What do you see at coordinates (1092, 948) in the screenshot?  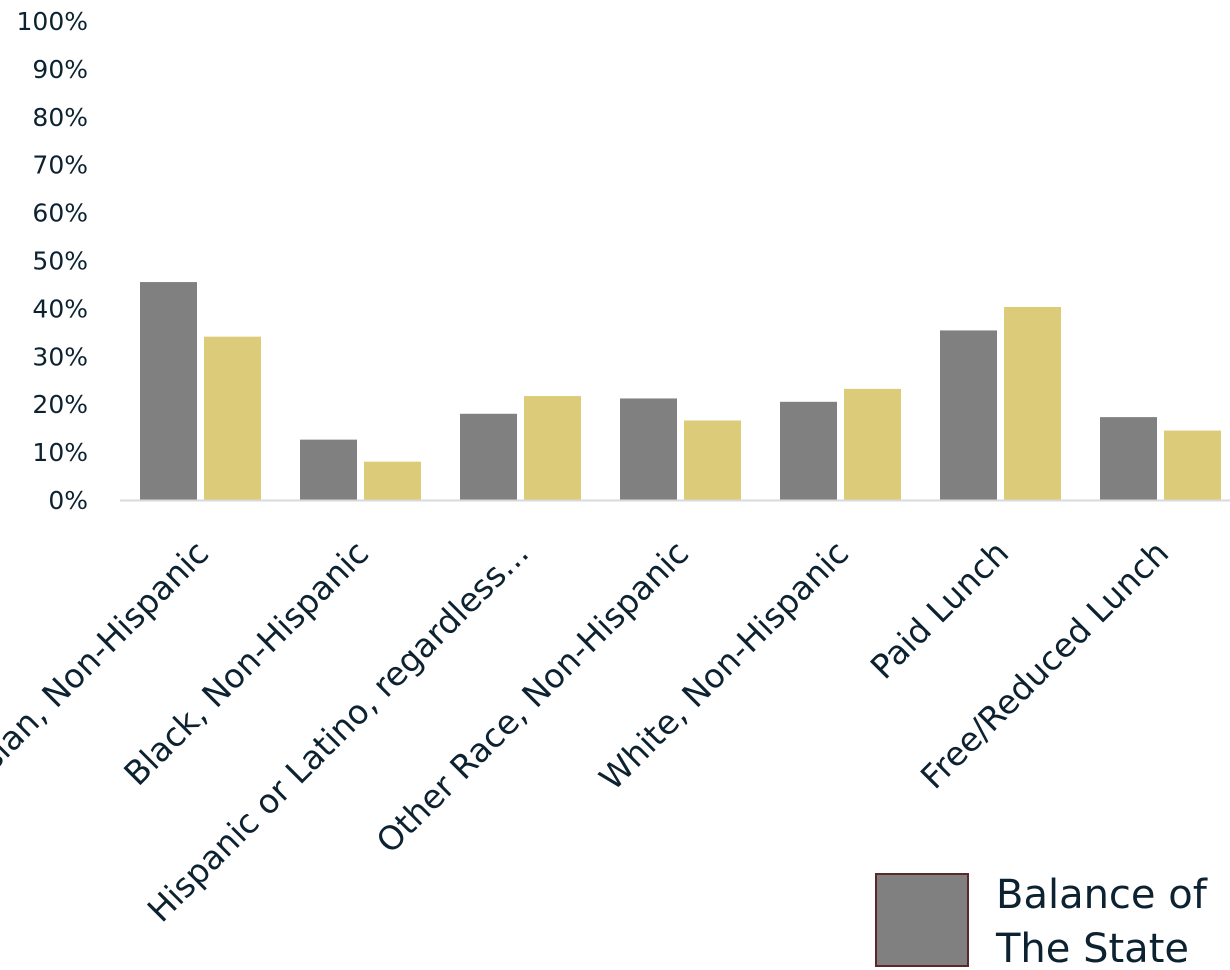 I see `legend-label-line-2: The State` at bounding box center [1092, 948].